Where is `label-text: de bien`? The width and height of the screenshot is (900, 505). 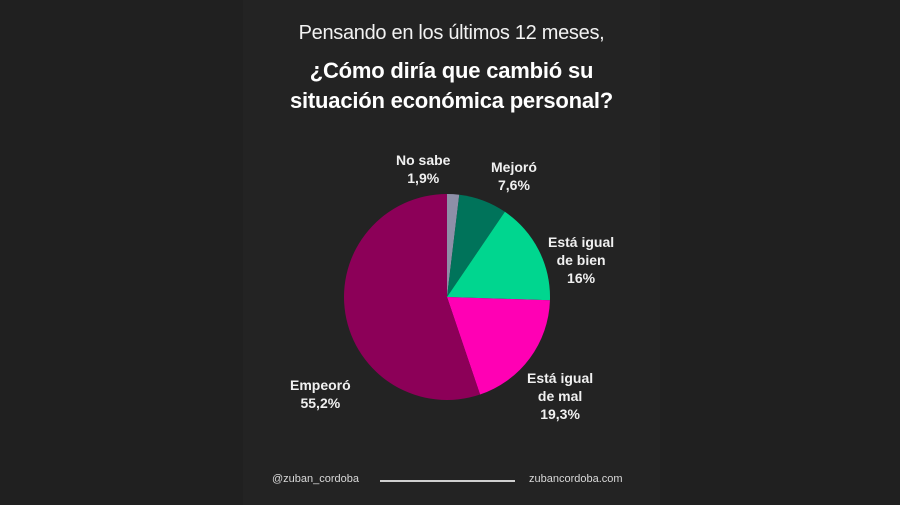 label-text: de bien is located at coordinates (581, 260).